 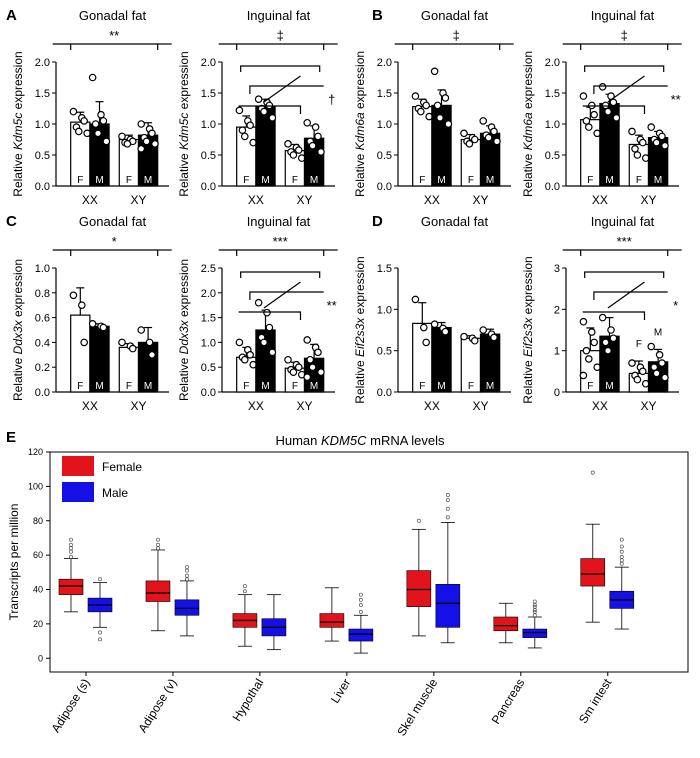 What do you see at coordinates (384, 352) in the screenshot?
I see `y-tick-label: 0.5` at bounding box center [384, 352].